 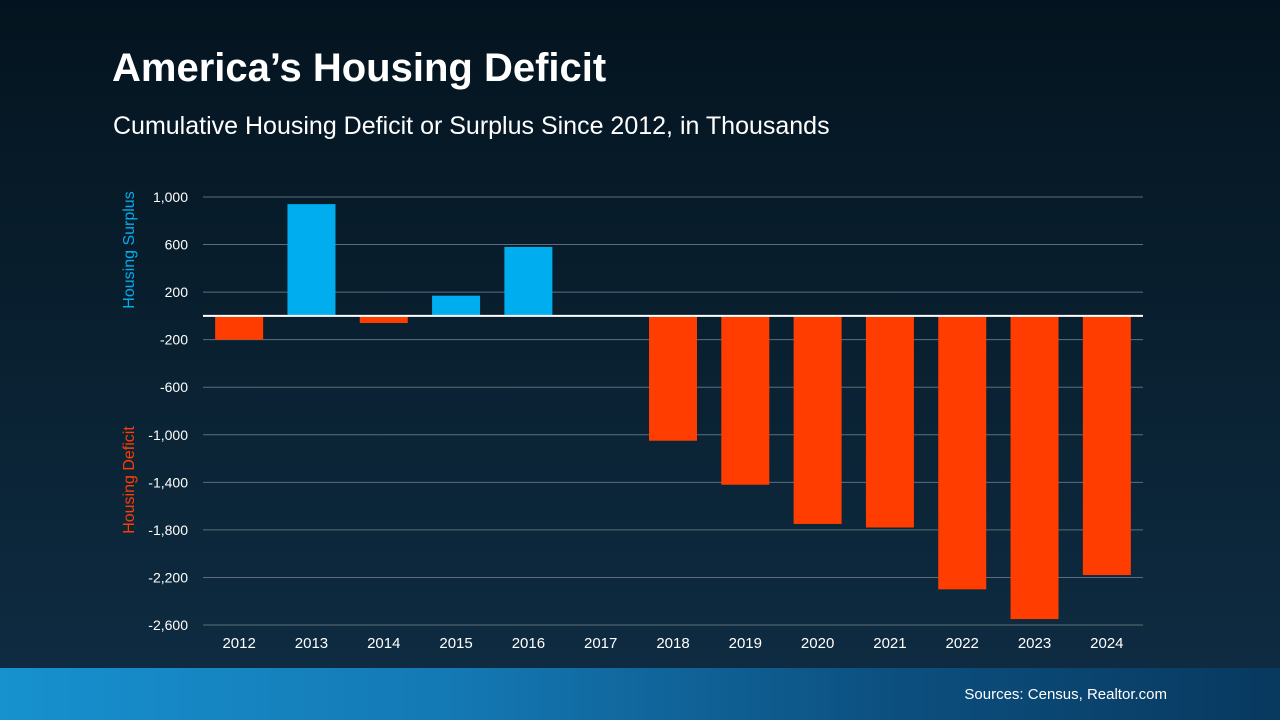 I want to click on y-axis-label-deficit: Housing Deficit, so click(x=129, y=480).